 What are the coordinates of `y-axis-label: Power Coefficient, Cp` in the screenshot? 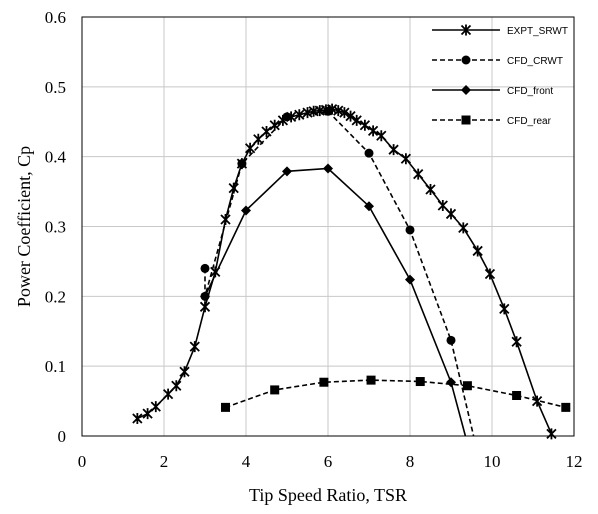 It's located at (24, 226).